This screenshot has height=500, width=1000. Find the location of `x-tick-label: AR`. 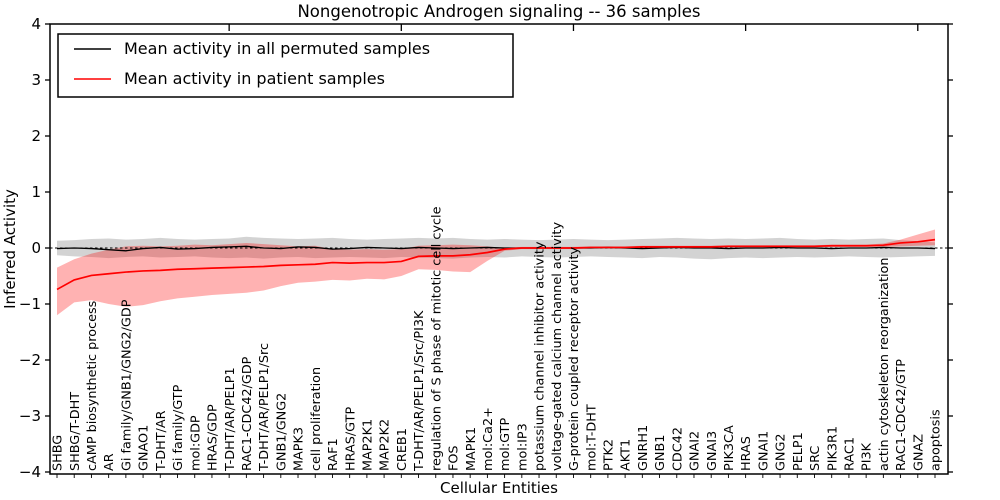

x-tick-label: AR is located at coordinates (109, 462).